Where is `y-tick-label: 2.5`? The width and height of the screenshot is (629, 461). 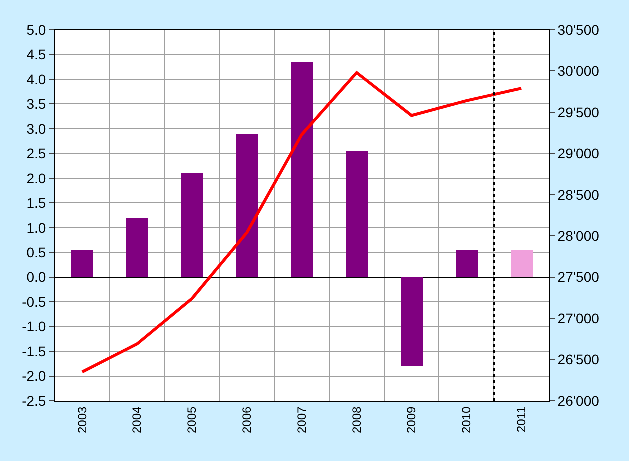
y-tick-label: 2.5 is located at coordinates (36, 154).